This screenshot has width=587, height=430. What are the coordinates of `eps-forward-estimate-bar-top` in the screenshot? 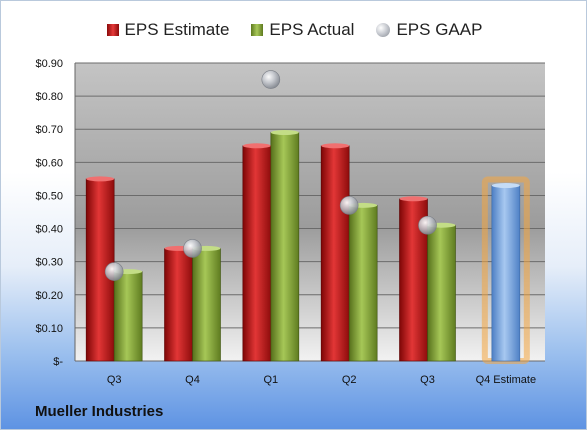 It's located at (505, 186).